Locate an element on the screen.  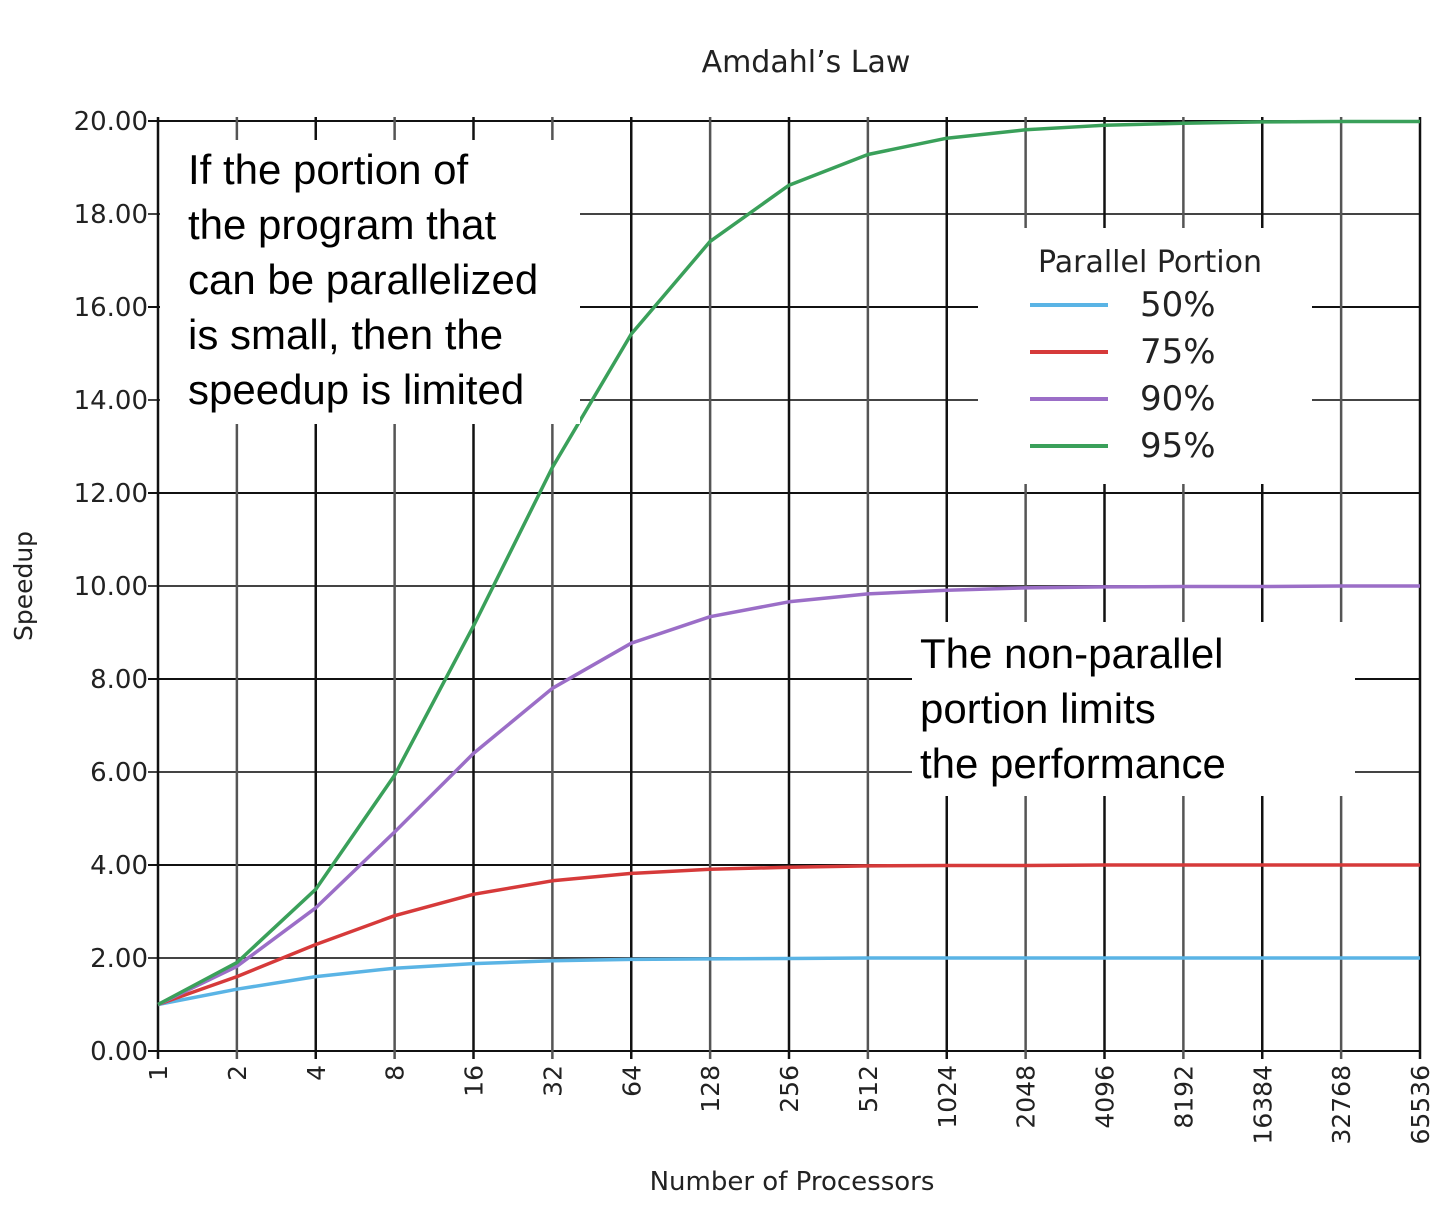
annotation-non-parallel-line: The non-parallel is located at coordinates (1072, 653).